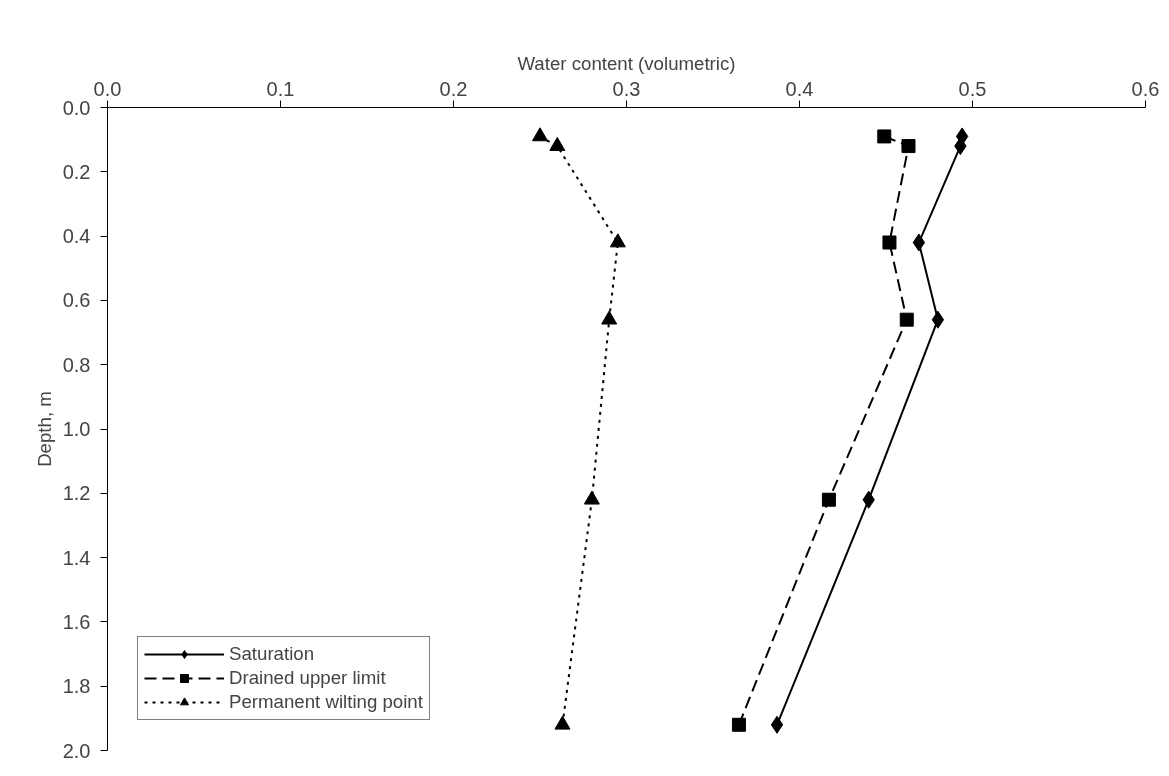  Describe the element at coordinates (453, 88) in the screenshot. I see `x-tick-label: 0.2` at that location.